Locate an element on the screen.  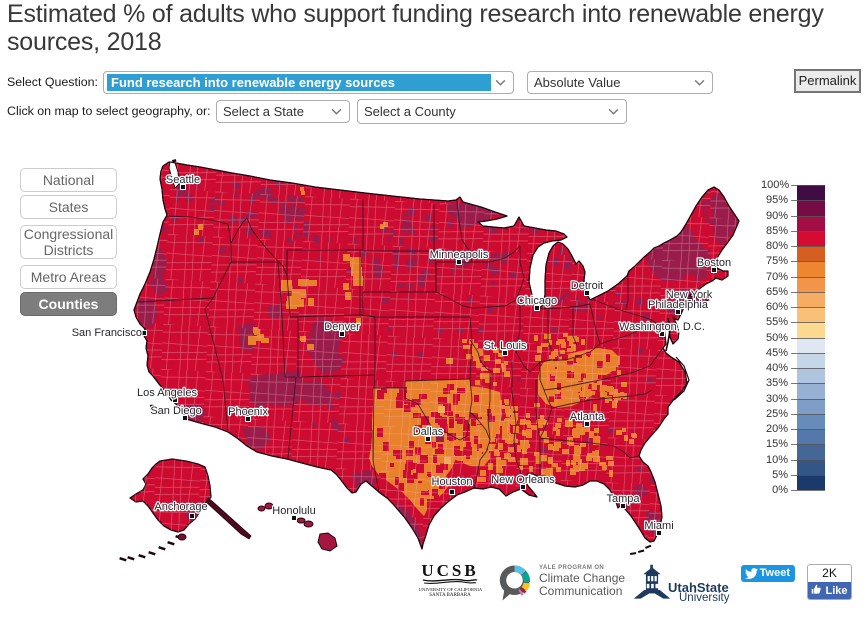
svg-text: Tampa is located at coordinates (623, 499).